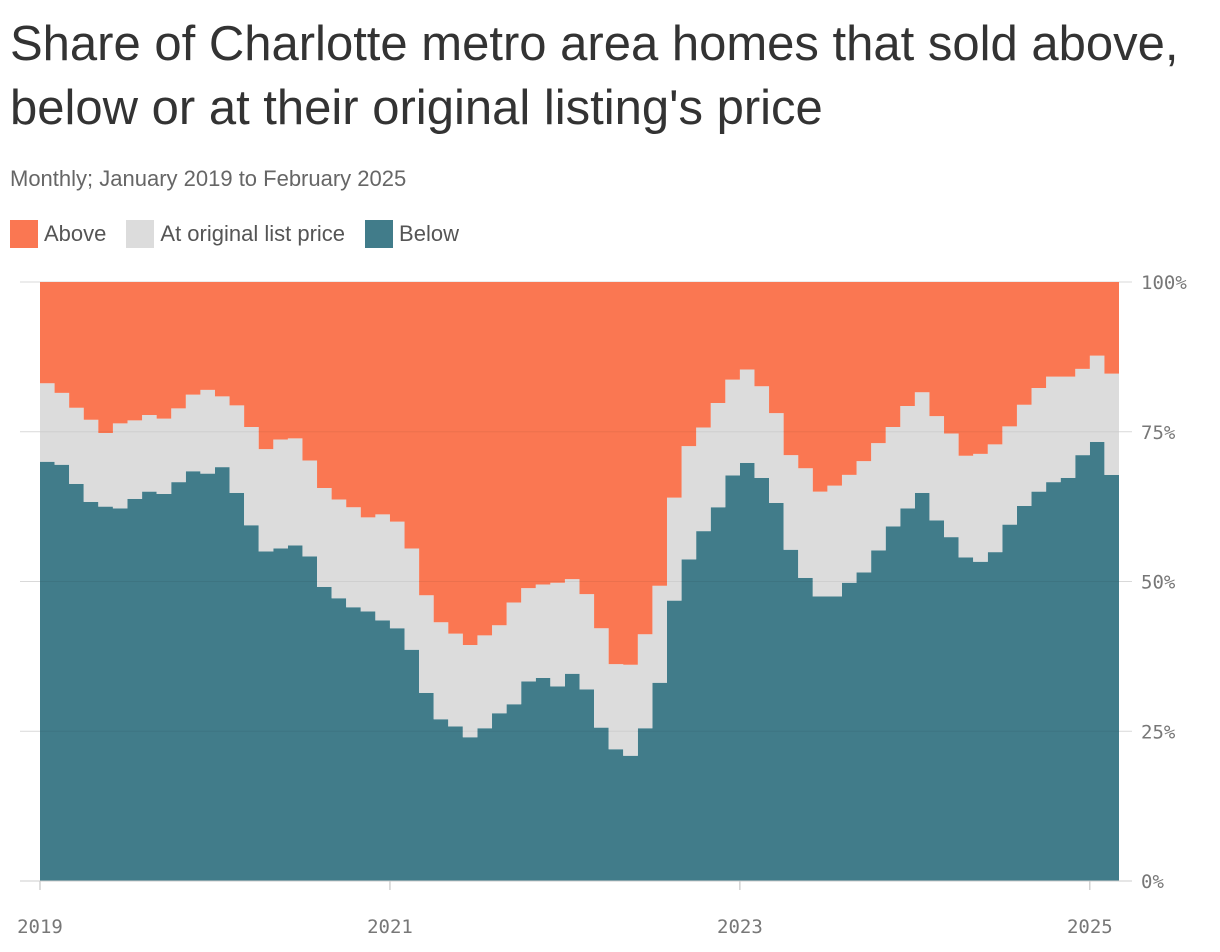  I want to click on legend-item-above: Above, so click(58, 234).